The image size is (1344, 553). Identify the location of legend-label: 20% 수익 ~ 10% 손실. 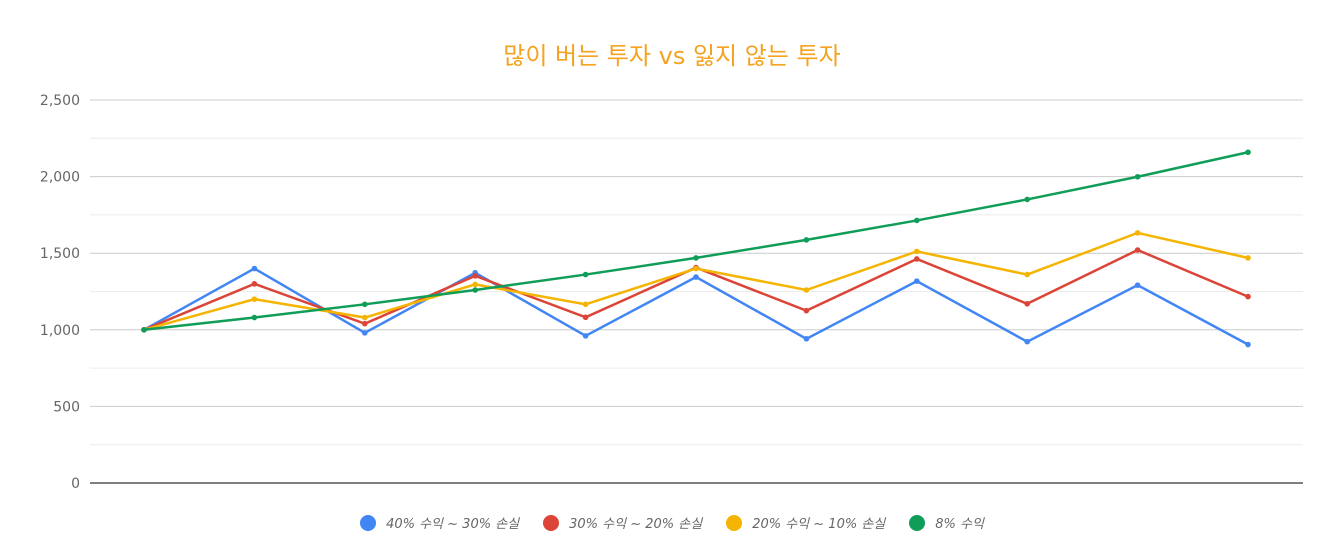
(819, 524).